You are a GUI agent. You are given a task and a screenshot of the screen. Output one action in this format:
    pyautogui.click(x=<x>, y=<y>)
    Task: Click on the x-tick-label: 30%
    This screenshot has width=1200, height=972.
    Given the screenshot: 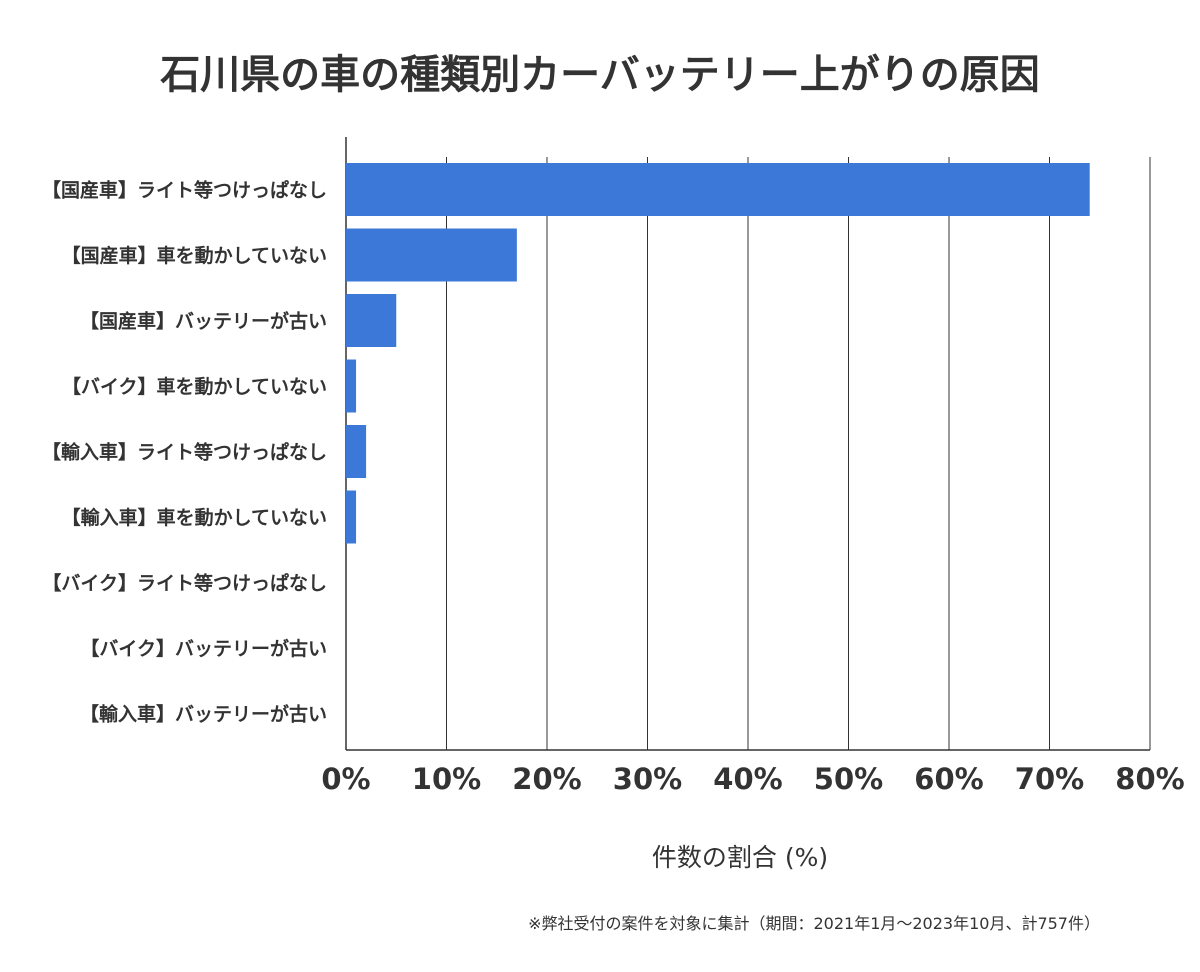 What is the action you would take?
    pyautogui.click(x=647, y=779)
    